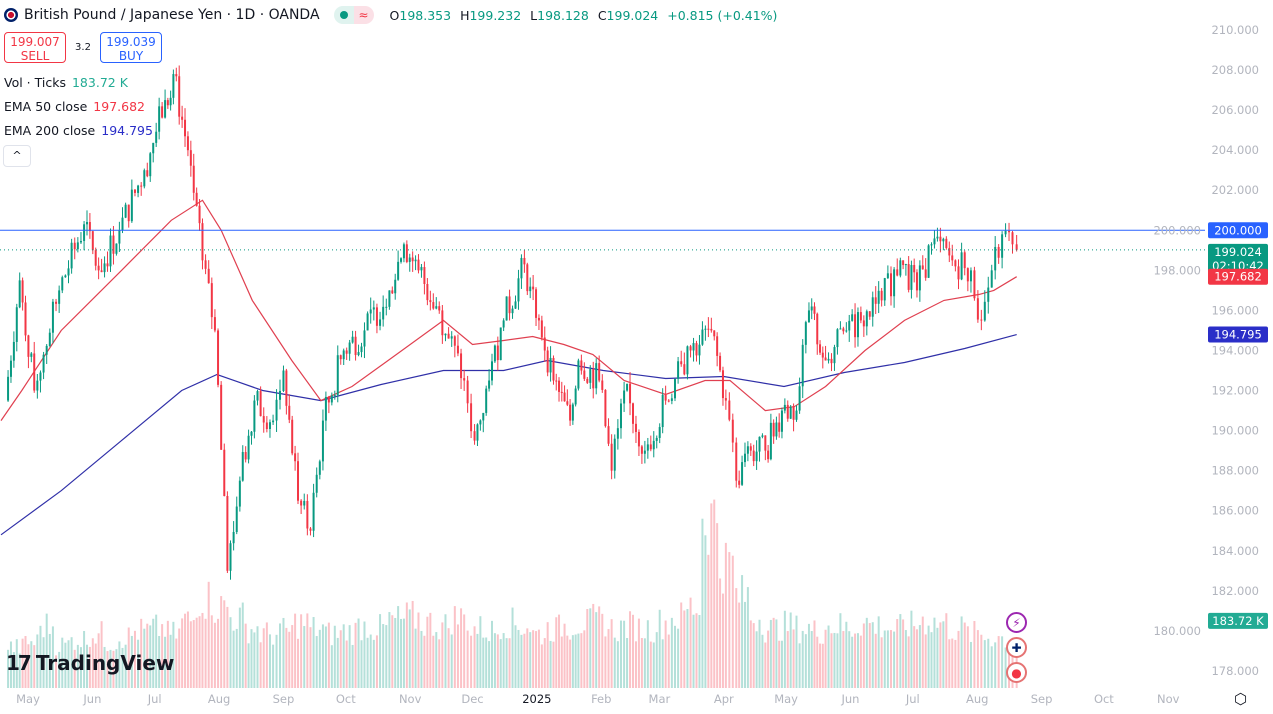  Describe the element at coordinates (90, 663) in the screenshot. I see `tradingview-logo: 17 TradingView` at that location.